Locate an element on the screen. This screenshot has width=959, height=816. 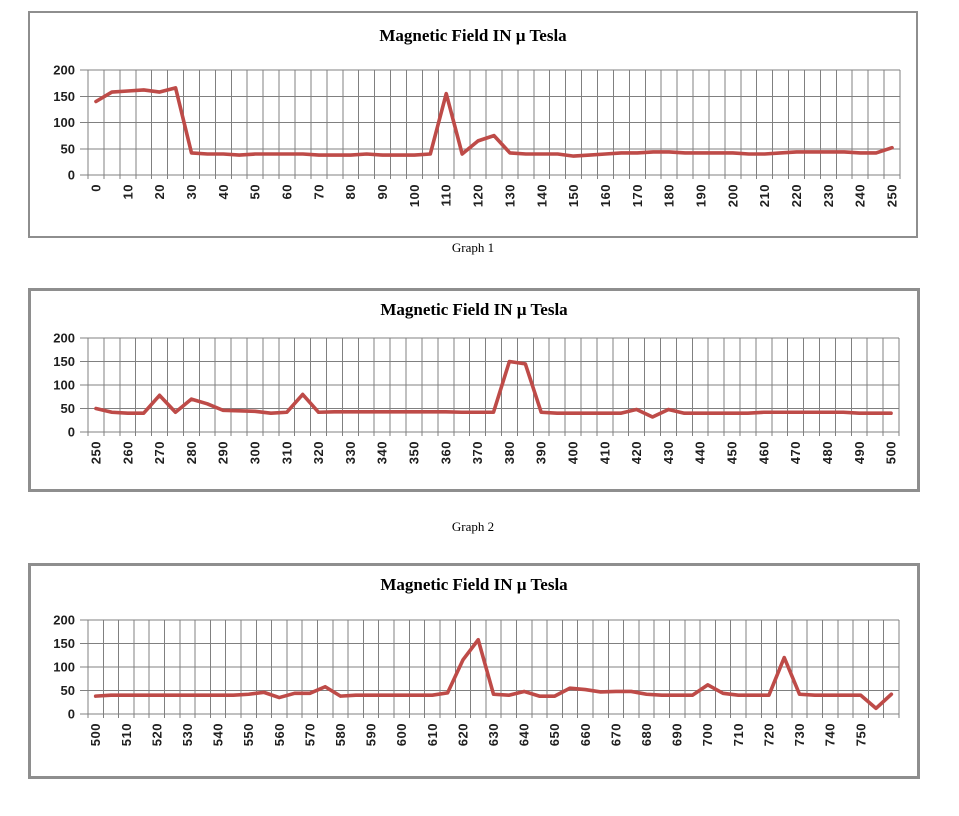
svg-text: 320 is located at coordinates (318, 452).